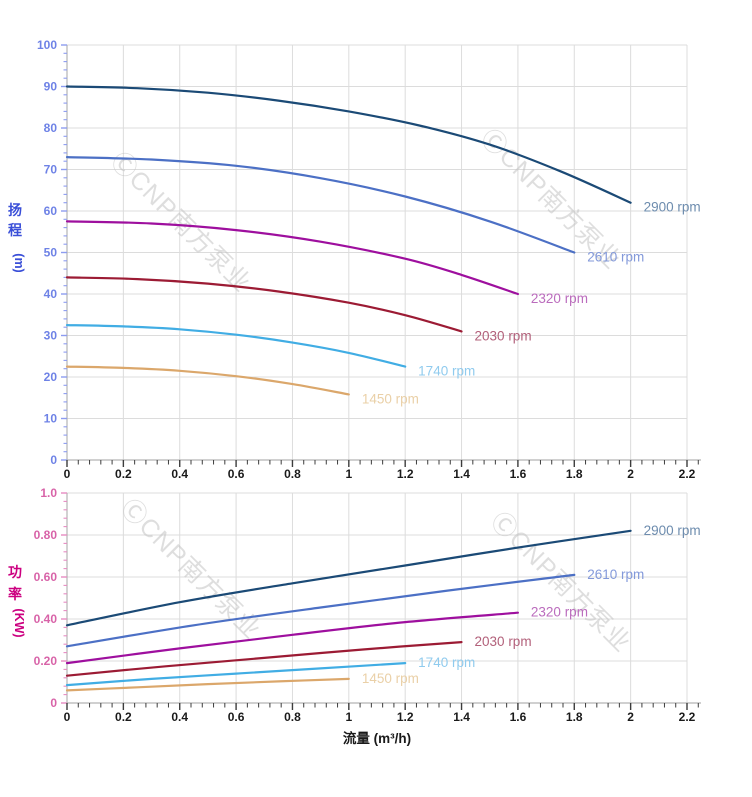  Describe the element at coordinates (377, 738) in the screenshot. I see `x-axis-title: 流量 (m³/h)` at that location.